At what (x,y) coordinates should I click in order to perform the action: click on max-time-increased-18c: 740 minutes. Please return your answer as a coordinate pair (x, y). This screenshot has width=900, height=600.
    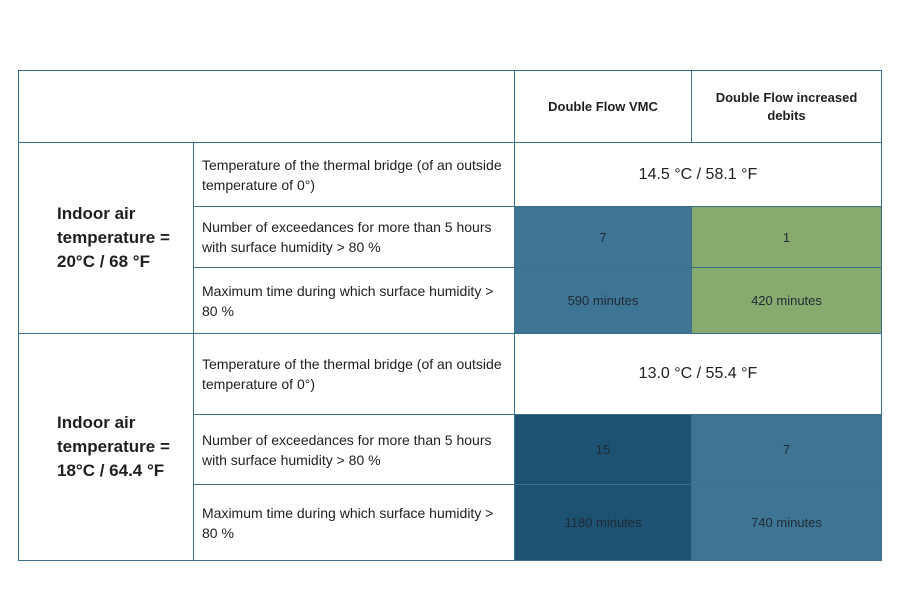
    Looking at the image, I should click on (786, 522).